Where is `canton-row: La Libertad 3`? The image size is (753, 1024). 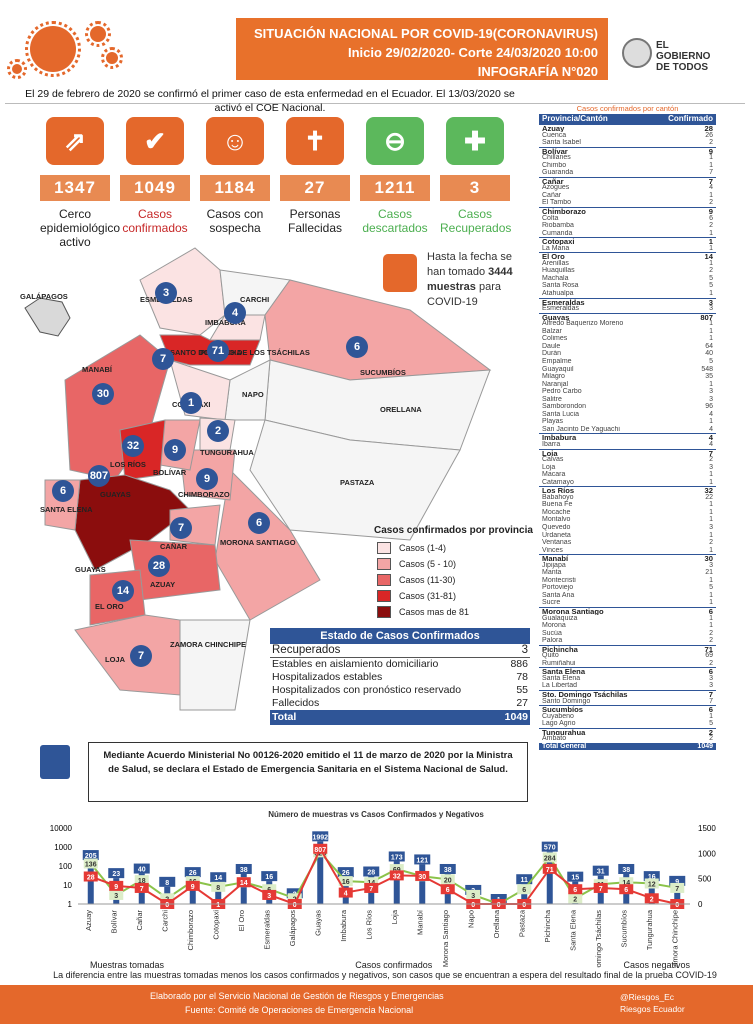 canton-row: La Libertad 3 is located at coordinates (627, 686).